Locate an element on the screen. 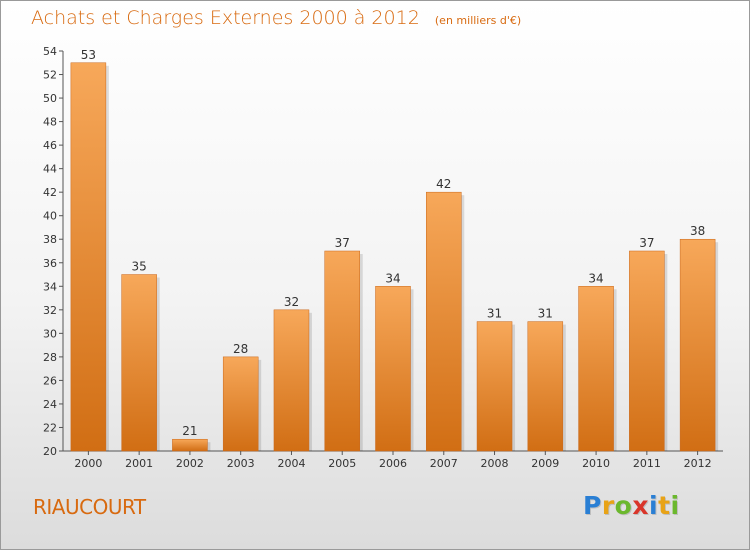 This screenshot has width=750, height=550. y-tick-label: 30 is located at coordinates (50, 333).